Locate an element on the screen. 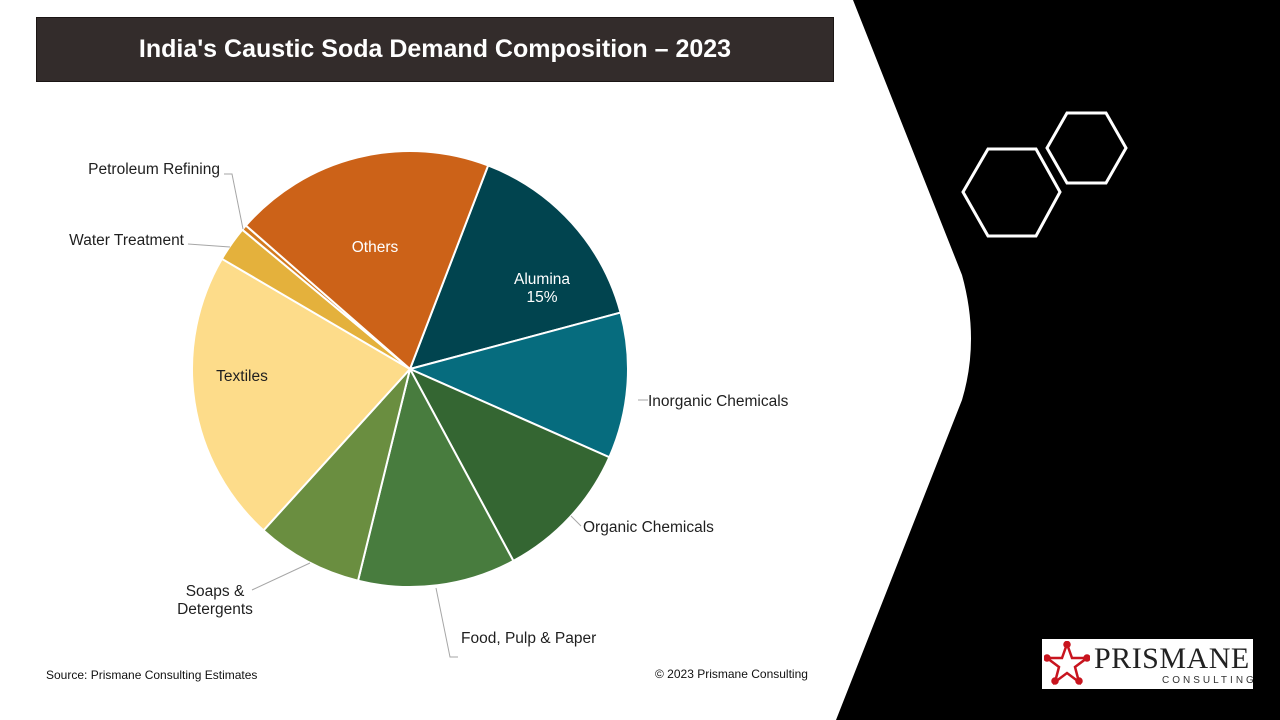  logo-name: PRISMANE is located at coordinates (1172, 658).